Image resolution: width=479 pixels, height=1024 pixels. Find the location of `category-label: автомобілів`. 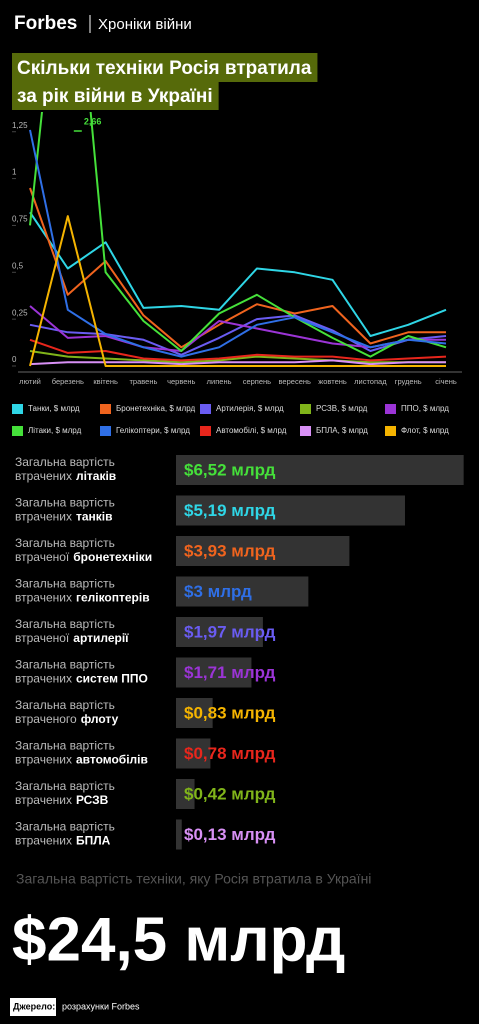

category-label: автомобілів is located at coordinates (112, 760).